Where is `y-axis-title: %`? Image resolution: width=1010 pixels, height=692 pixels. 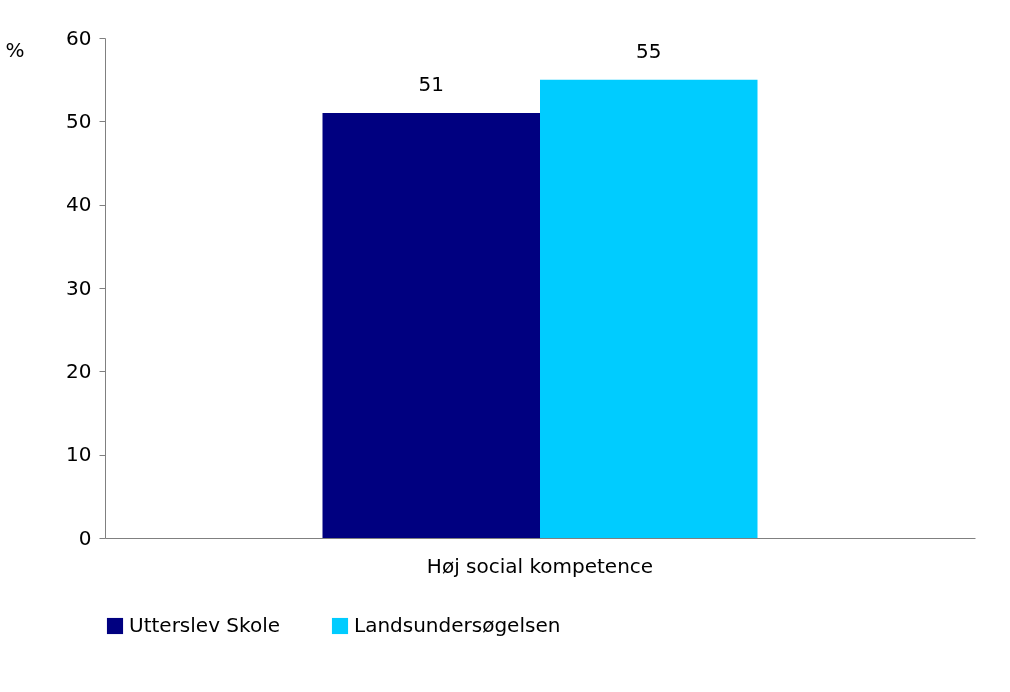
y-axis-title: % is located at coordinates (15, 49).